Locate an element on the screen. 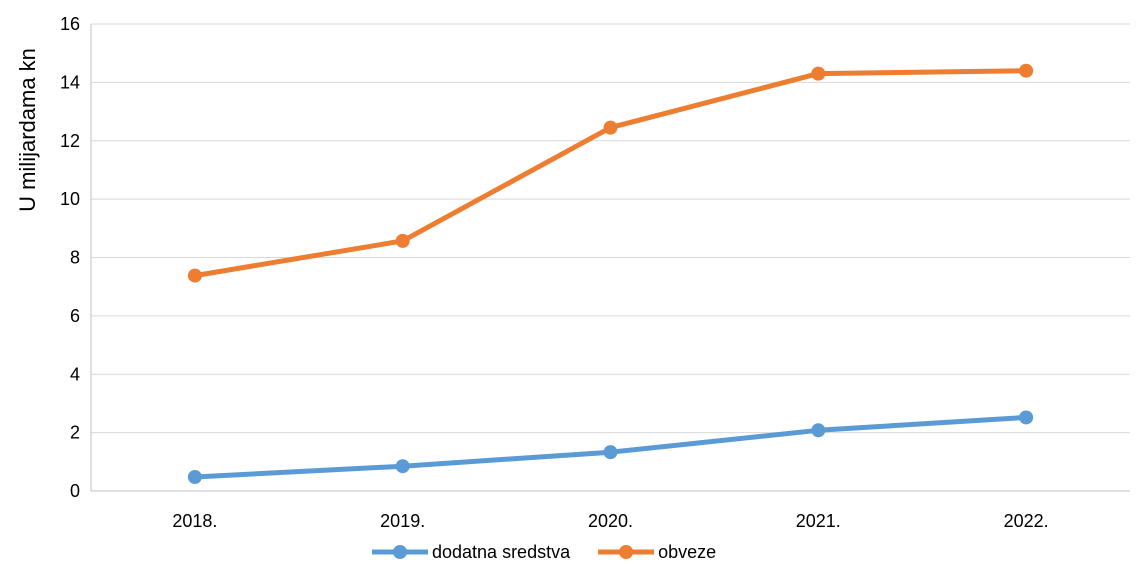 Image resolution: width=1147 pixels, height=564 pixels. x-tick-labels: 2018. 2019. 2020. 2021. 2022. is located at coordinates (610, 521).